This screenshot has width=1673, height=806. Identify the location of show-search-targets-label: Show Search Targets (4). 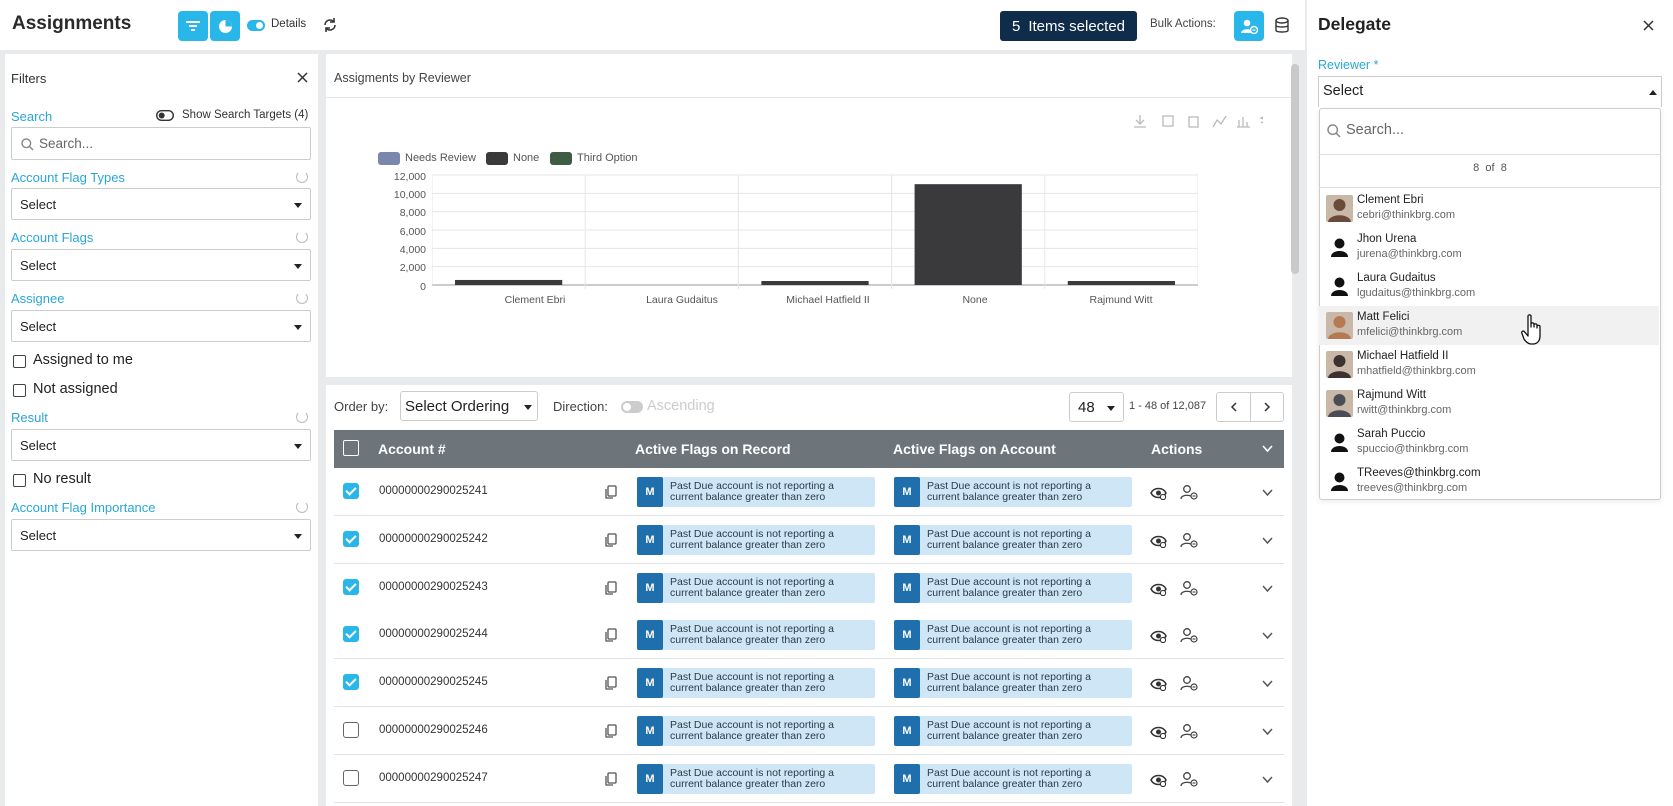
(245, 115).